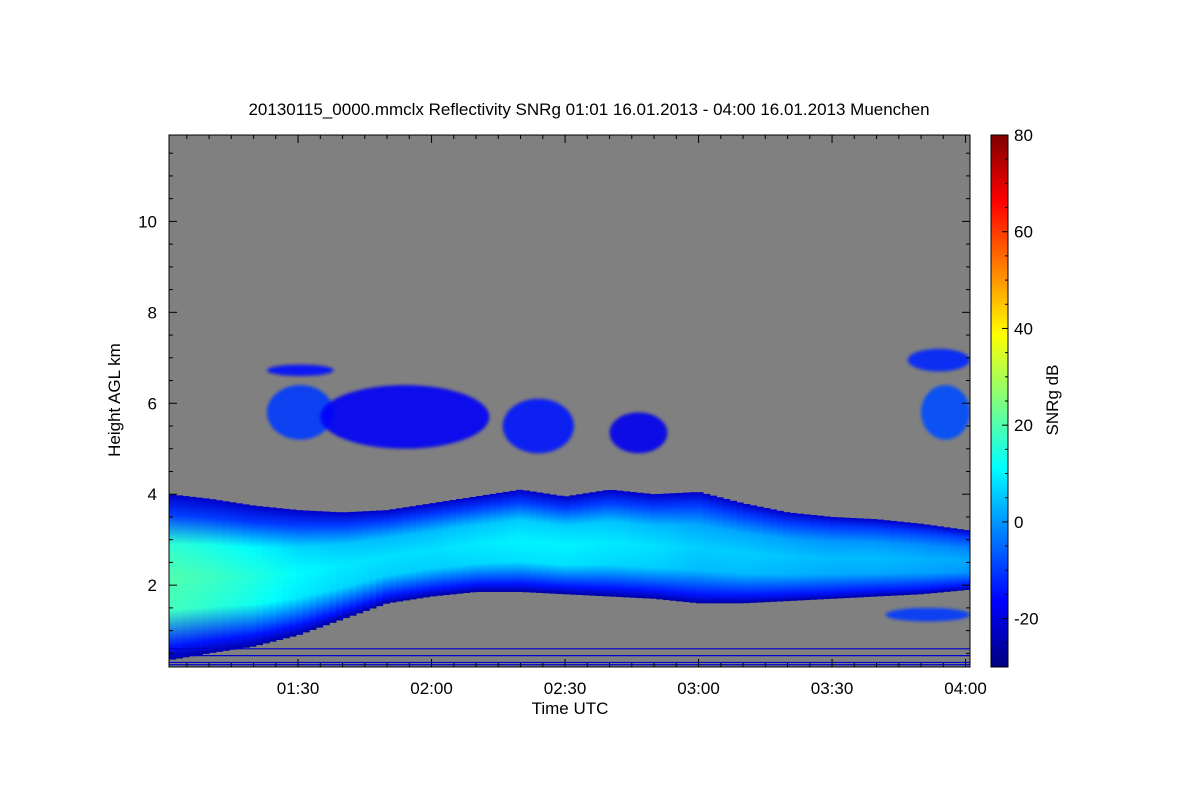 This screenshot has width=1200, height=800. What do you see at coordinates (927, 614) in the screenshot?
I see `lower-cloud-patch` at bounding box center [927, 614].